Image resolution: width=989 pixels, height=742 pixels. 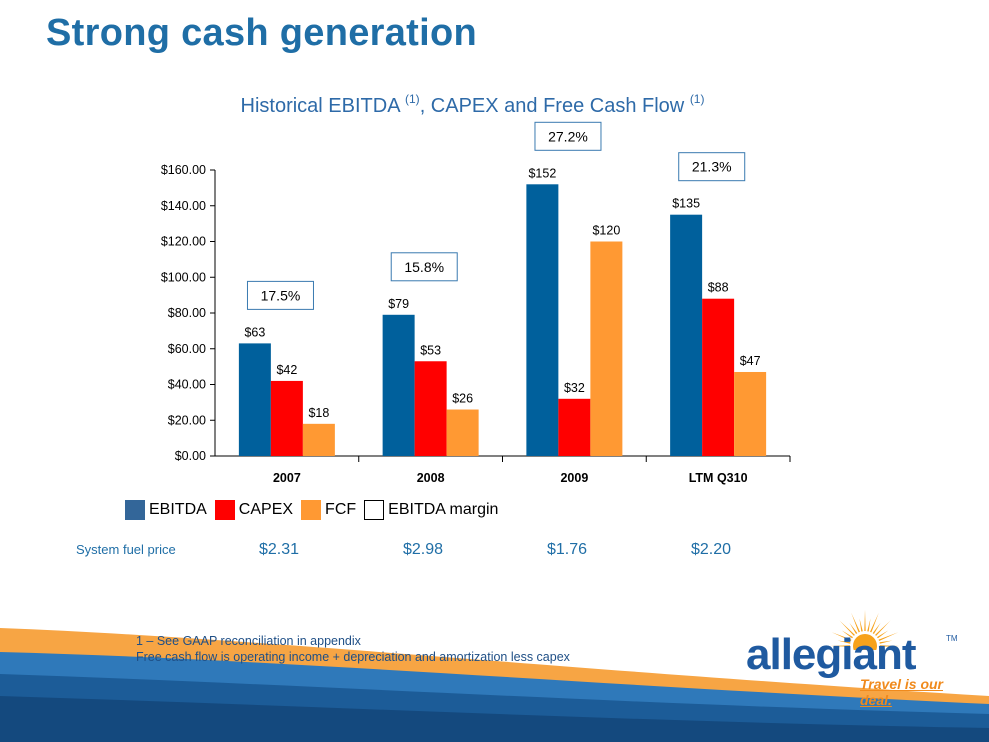 What do you see at coordinates (187, 385) in the screenshot?
I see `y-tick-label: $40.00` at bounding box center [187, 385].